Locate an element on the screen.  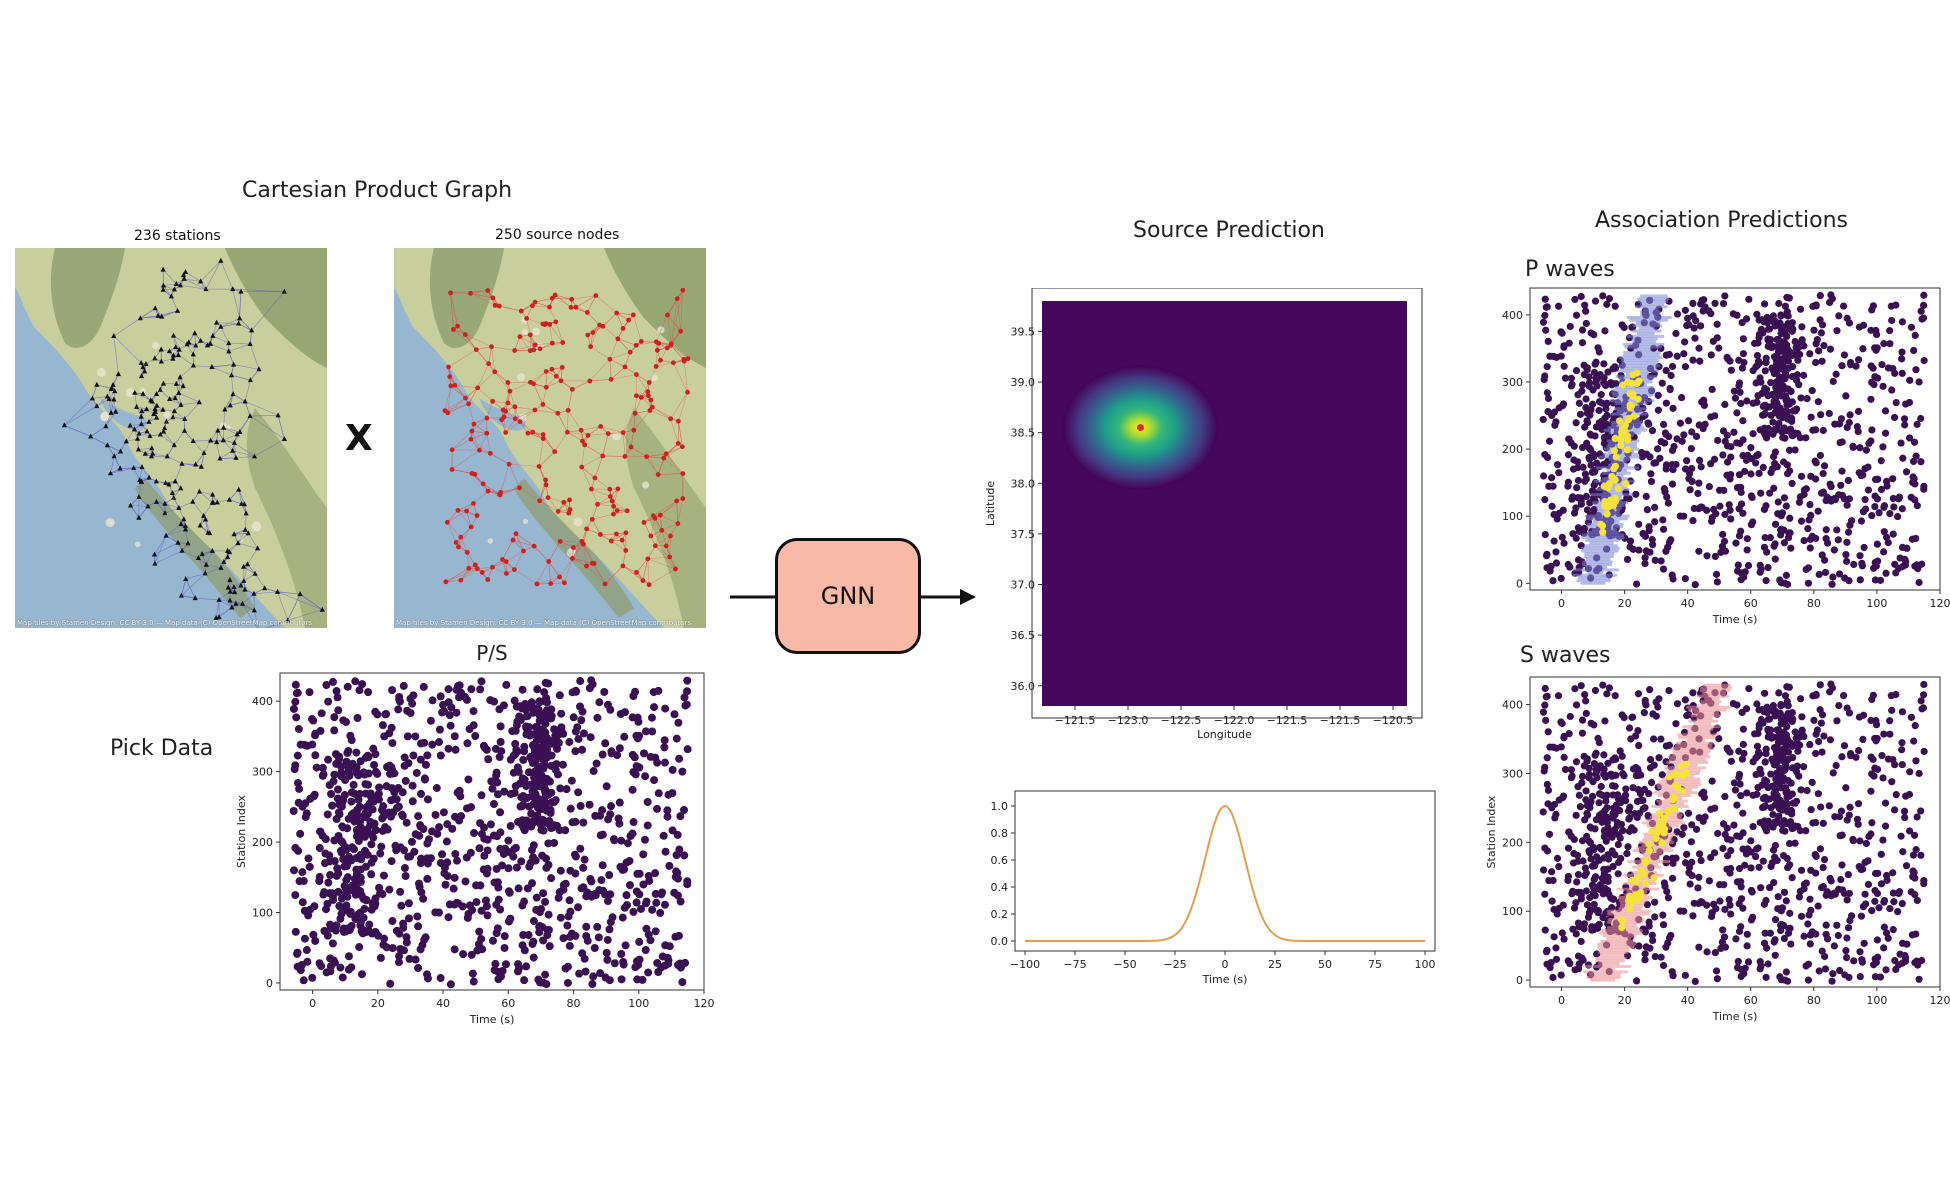
x-tick-label: 40 is located at coordinates (1688, 1000).